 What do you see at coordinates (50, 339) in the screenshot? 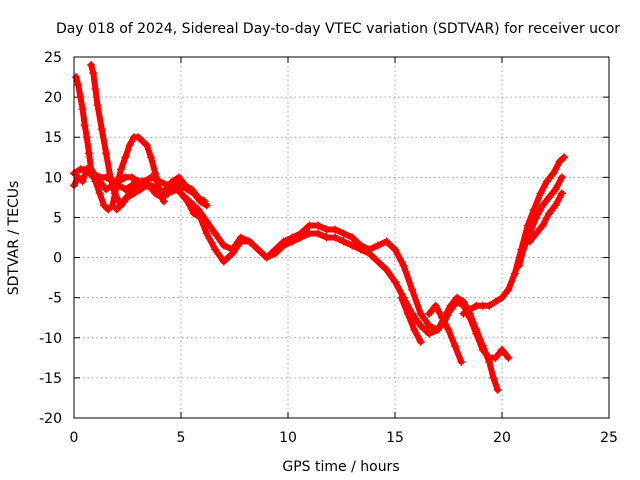
I see `y-tick-label: -10` at bounding box center [50, 339].